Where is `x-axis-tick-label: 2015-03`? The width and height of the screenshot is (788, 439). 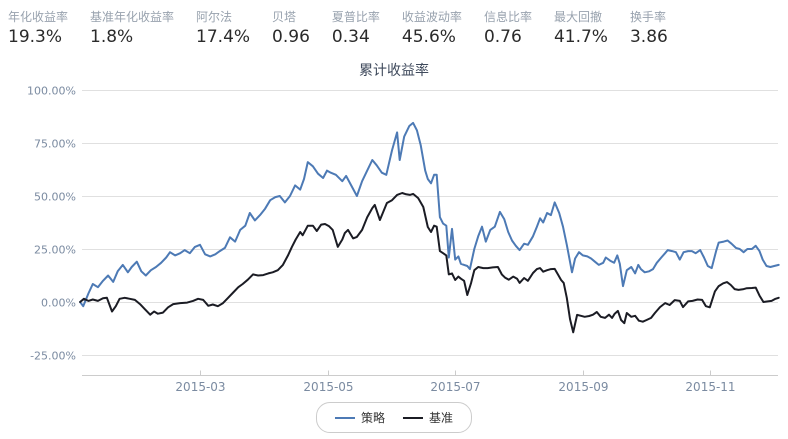
x-axis-tick-label: 2015-03 is located at coordinates (200, 387).